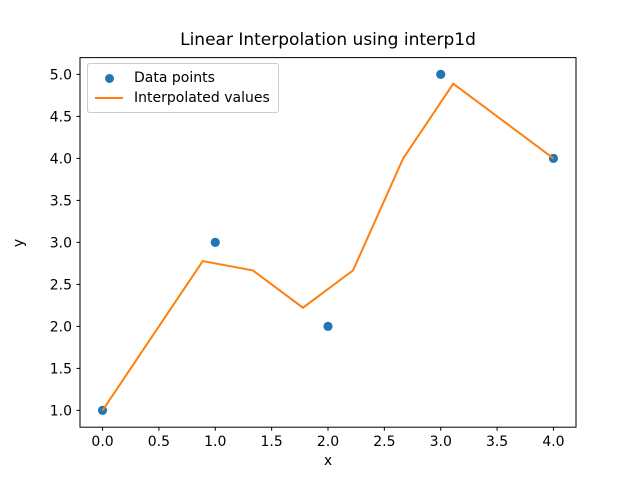  What do you see at coordinates (19, 243) in the screenshot?
I see `y-axis-label: y` at bounding box center [19, 243].